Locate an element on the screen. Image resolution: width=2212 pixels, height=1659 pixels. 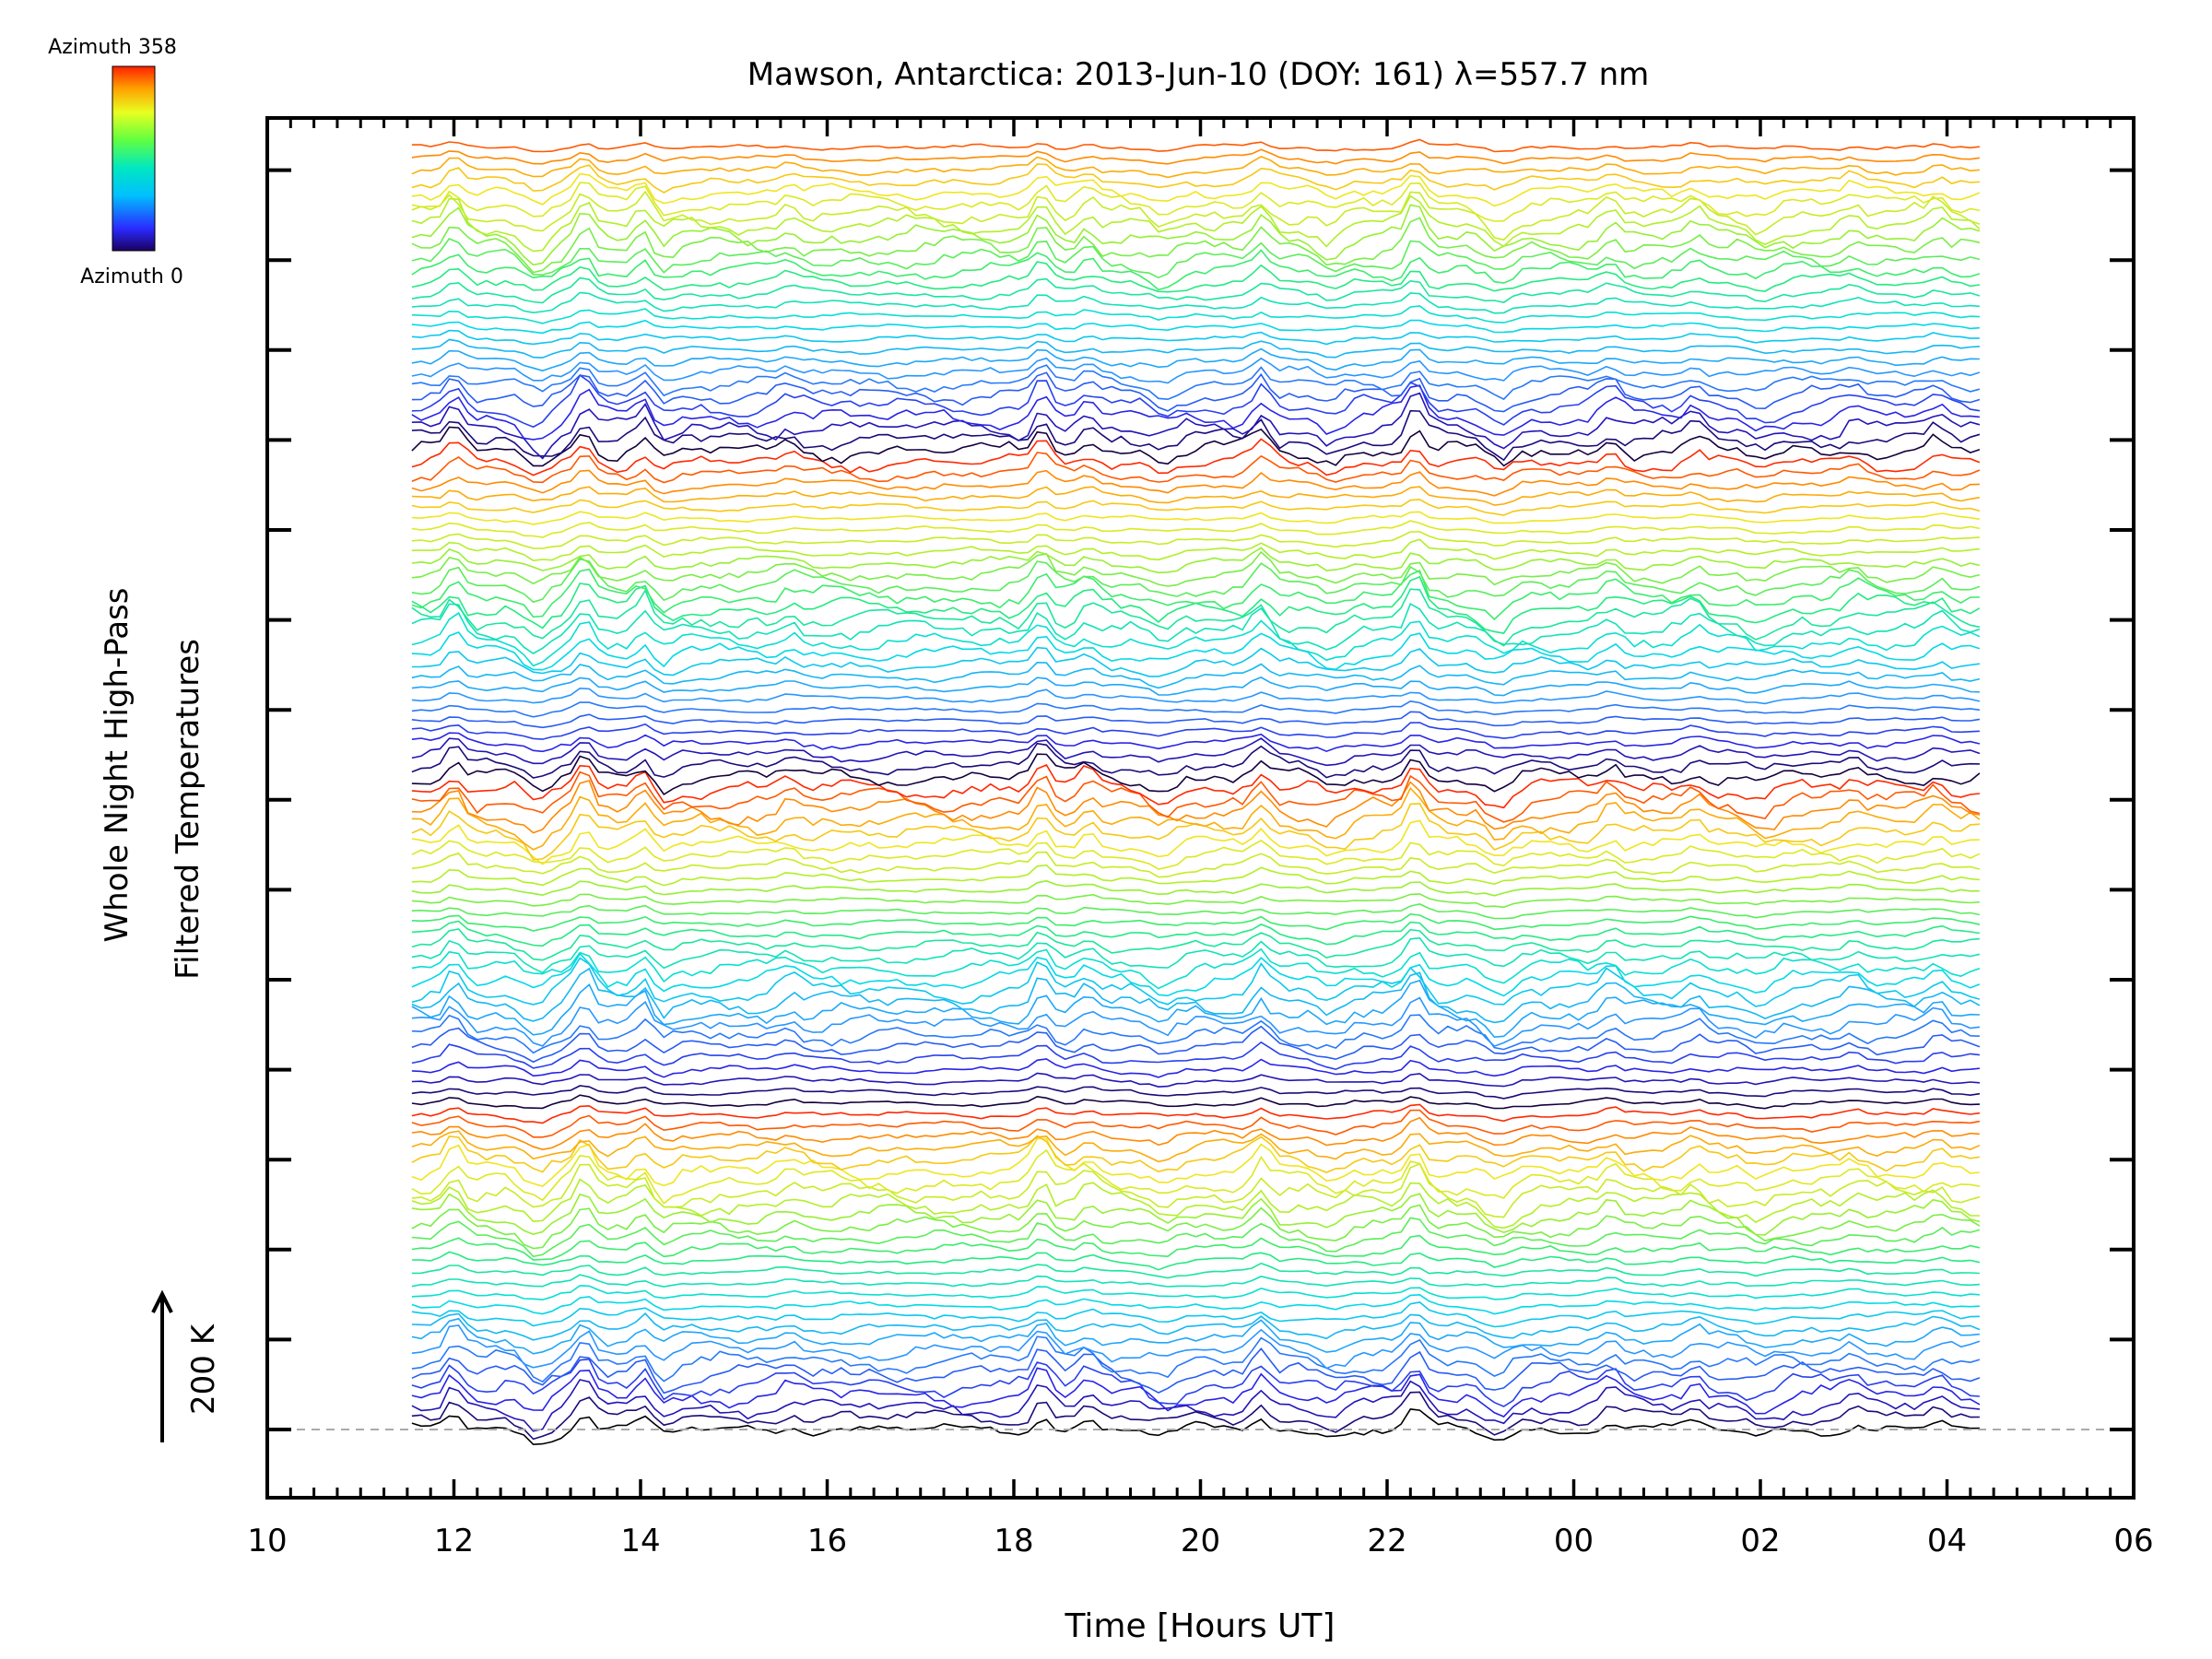
x-tick-label: 20 is located at coordinates (1200, 1541).